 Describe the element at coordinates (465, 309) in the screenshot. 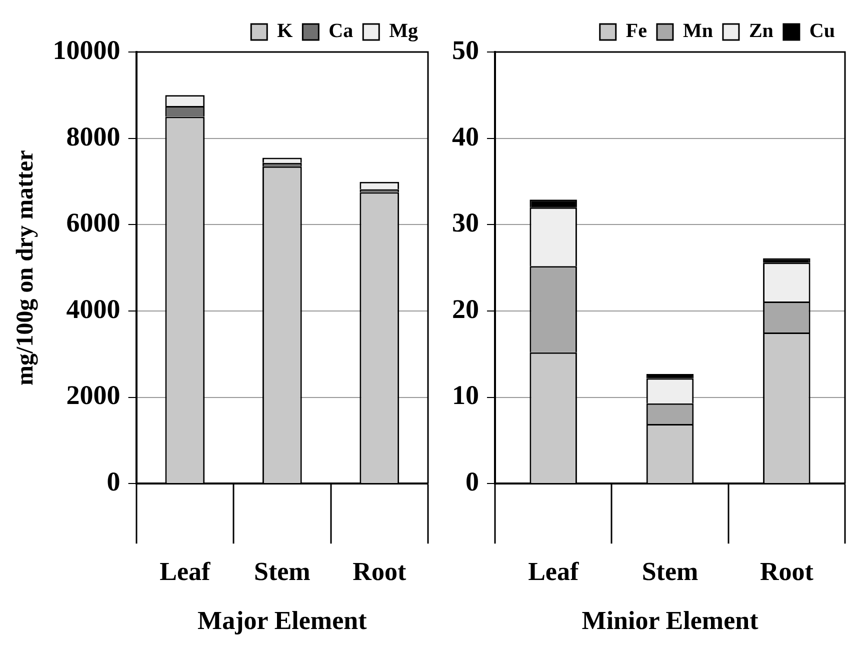

I see `y-tick-label: 20` at that location.